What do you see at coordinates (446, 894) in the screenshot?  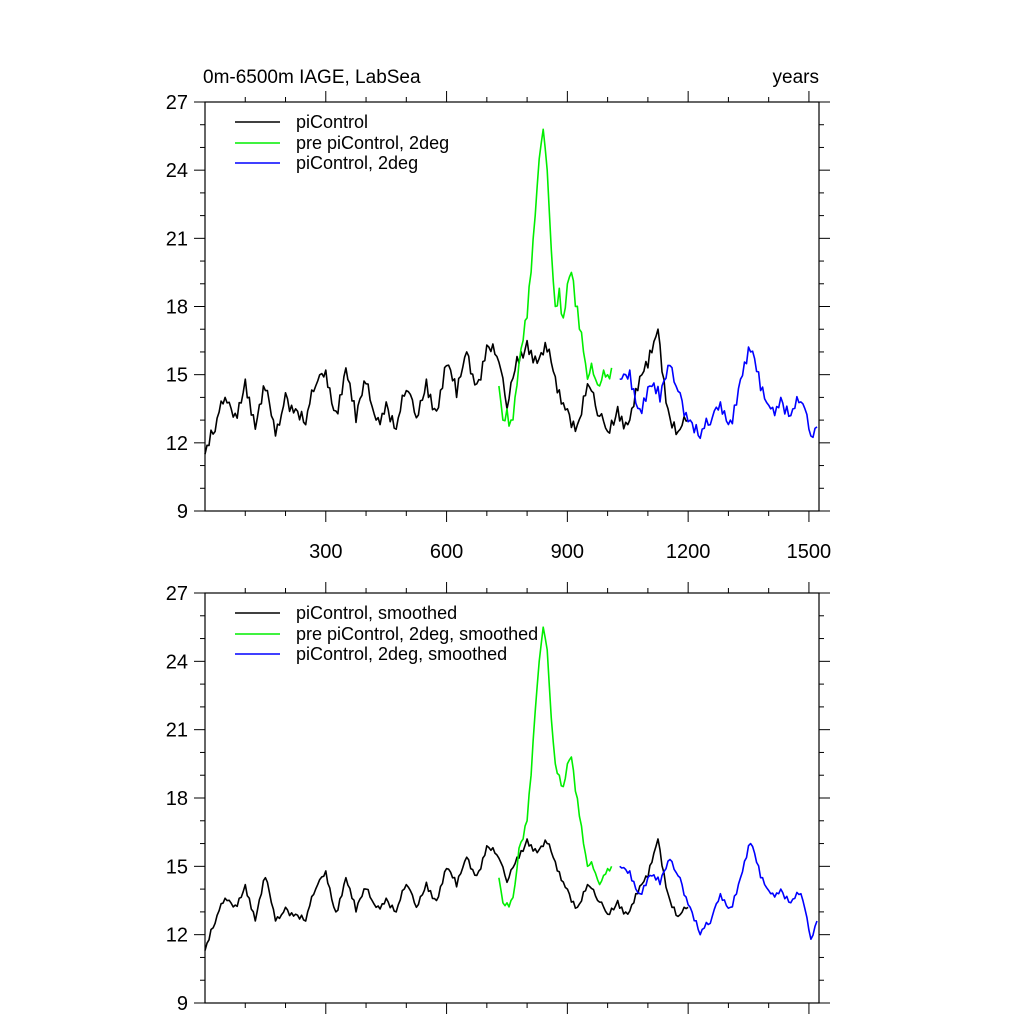 I see `series-line-picontrol-smoothed` at bounding box center [446, 894].